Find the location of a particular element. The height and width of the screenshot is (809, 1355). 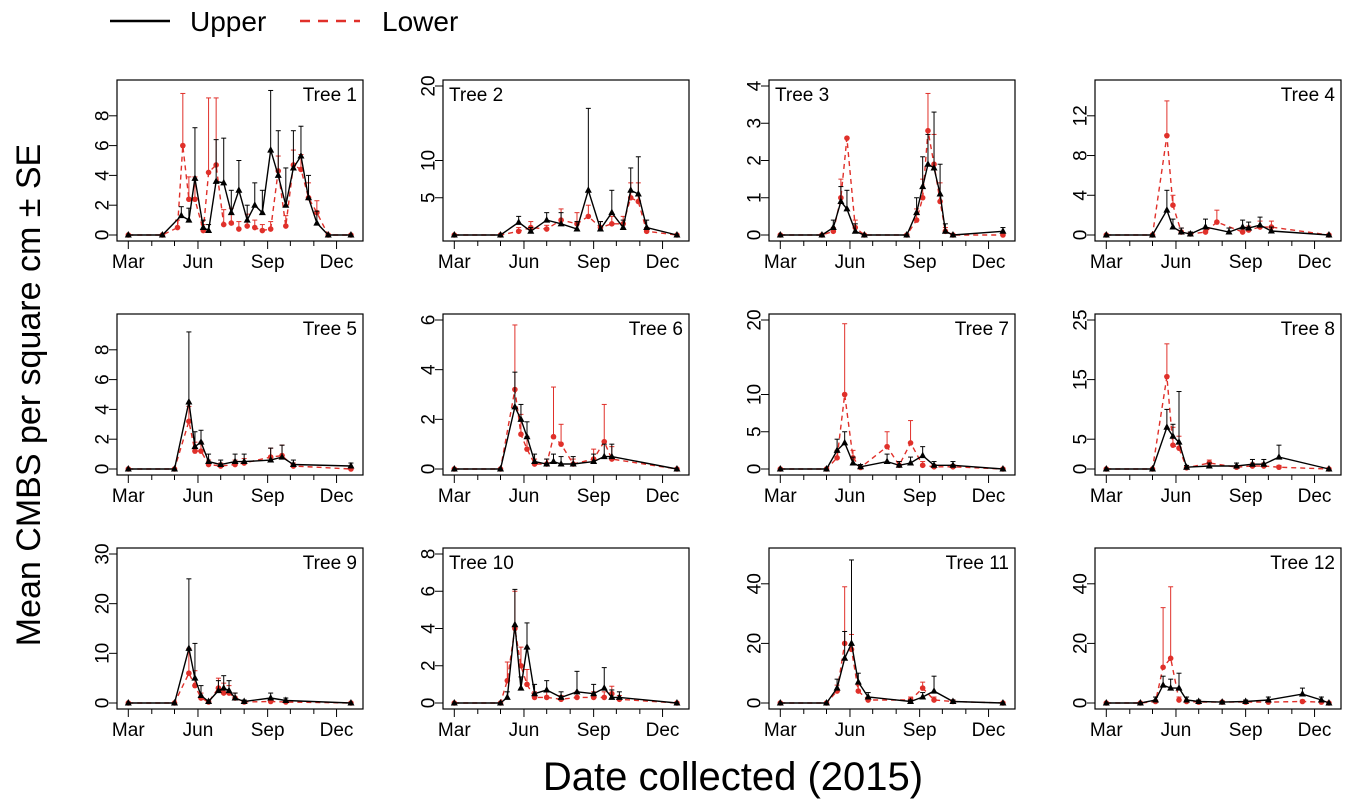

y-tick-label: 12 is located at coordinates (1081, 115).